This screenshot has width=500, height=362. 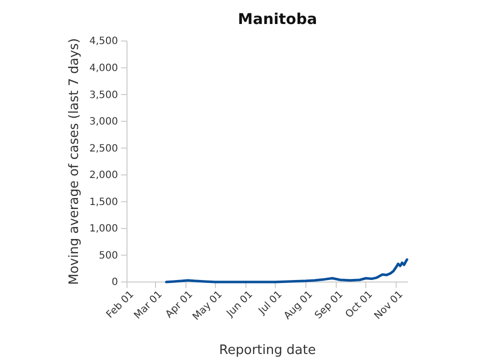 I want to click on y-axis-title: Moving average of cases (last 7 days), so click(x=74, y=161).